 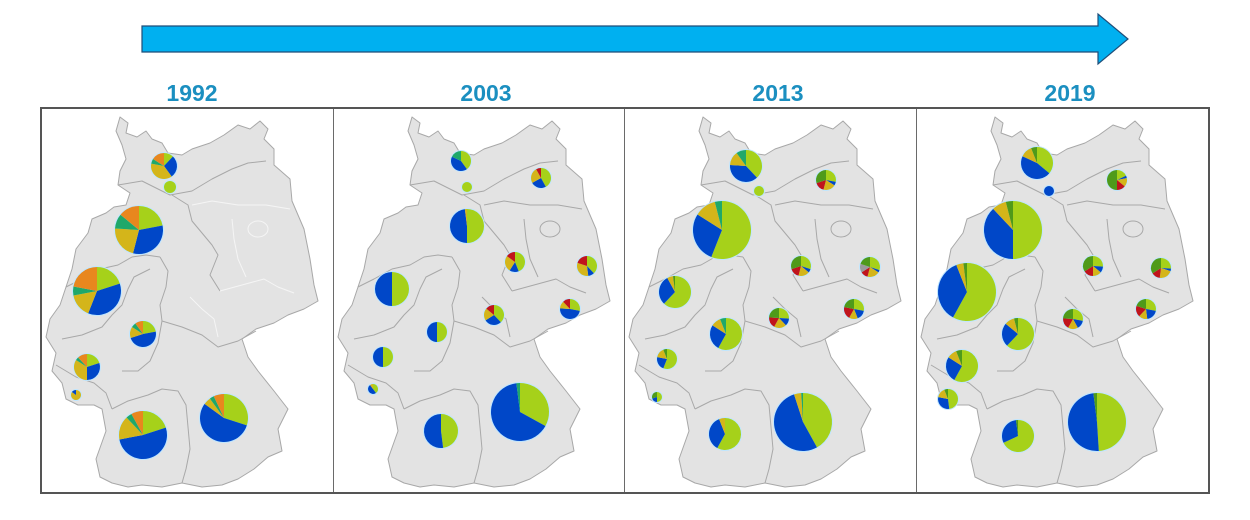 I want to click on pie-chart-mecklenburg-vorpommern, so click(x=540, y=178).